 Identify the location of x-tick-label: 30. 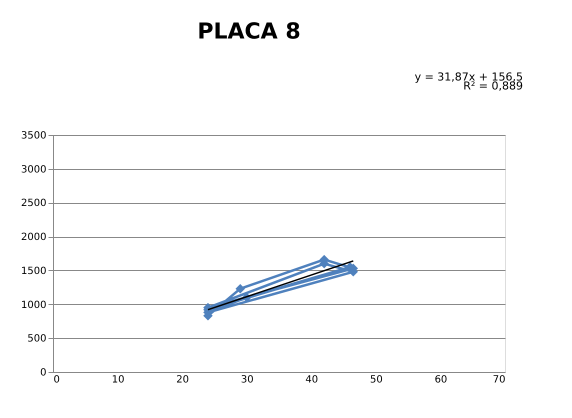
(247, 380).